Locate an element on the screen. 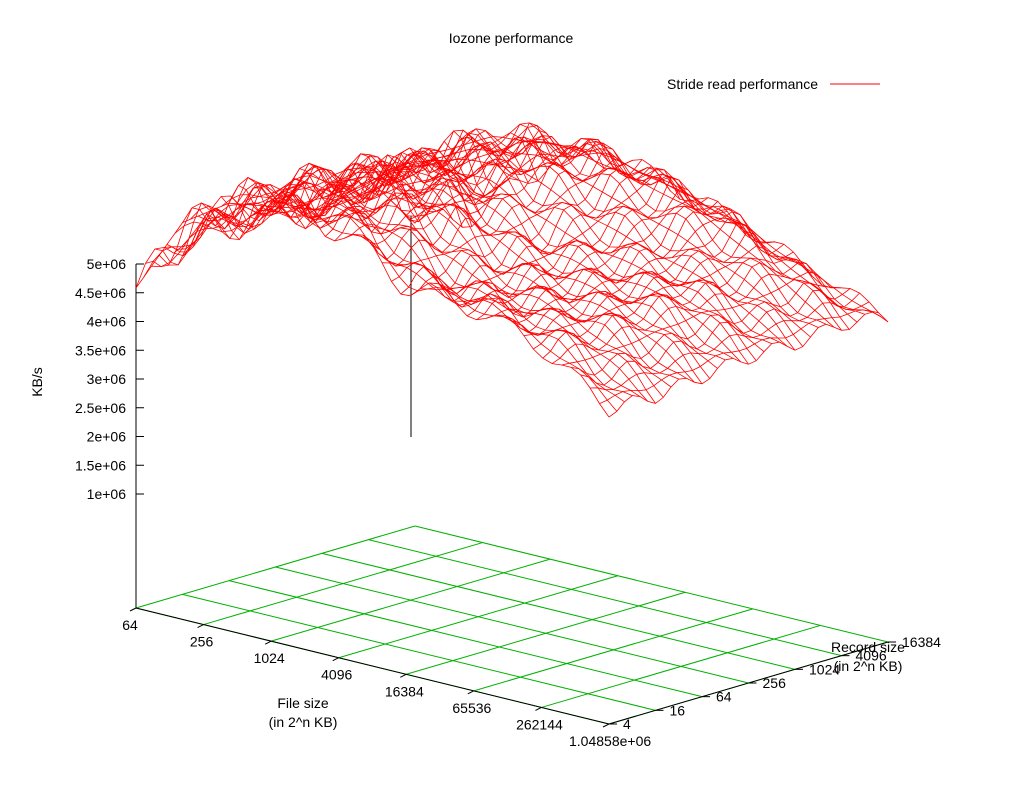 This screenshot has height=800, width=1024. x-tick-label: 16384 is located at coordinates (404, 691).